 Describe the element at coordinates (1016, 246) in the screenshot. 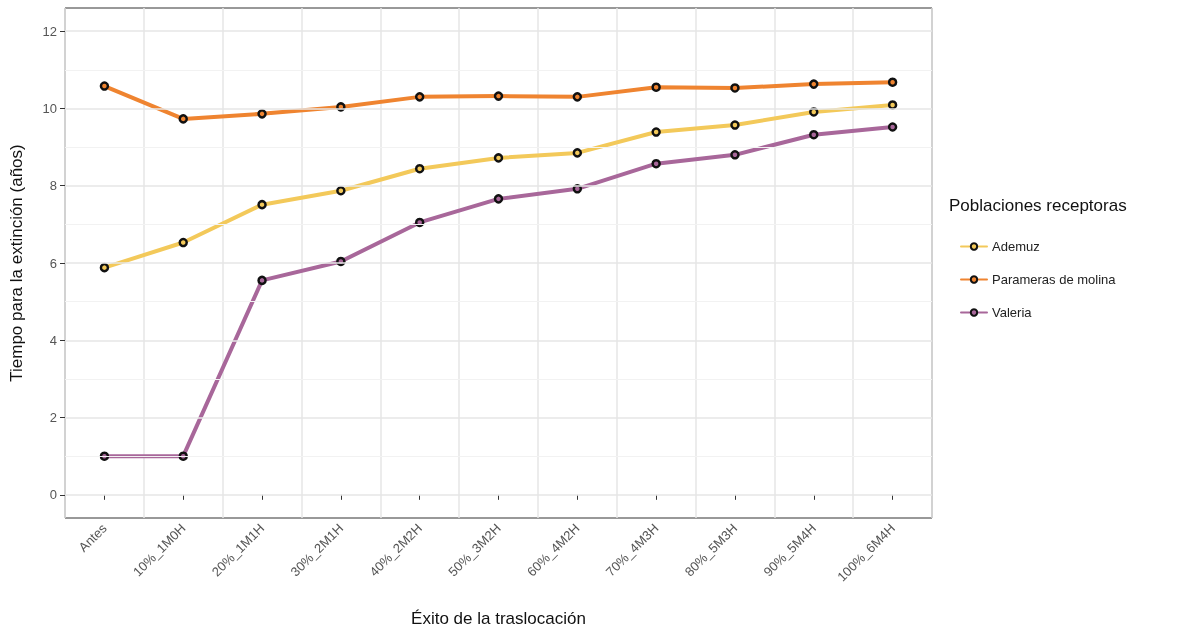

I see `legend-label: Ademuz` at that location.